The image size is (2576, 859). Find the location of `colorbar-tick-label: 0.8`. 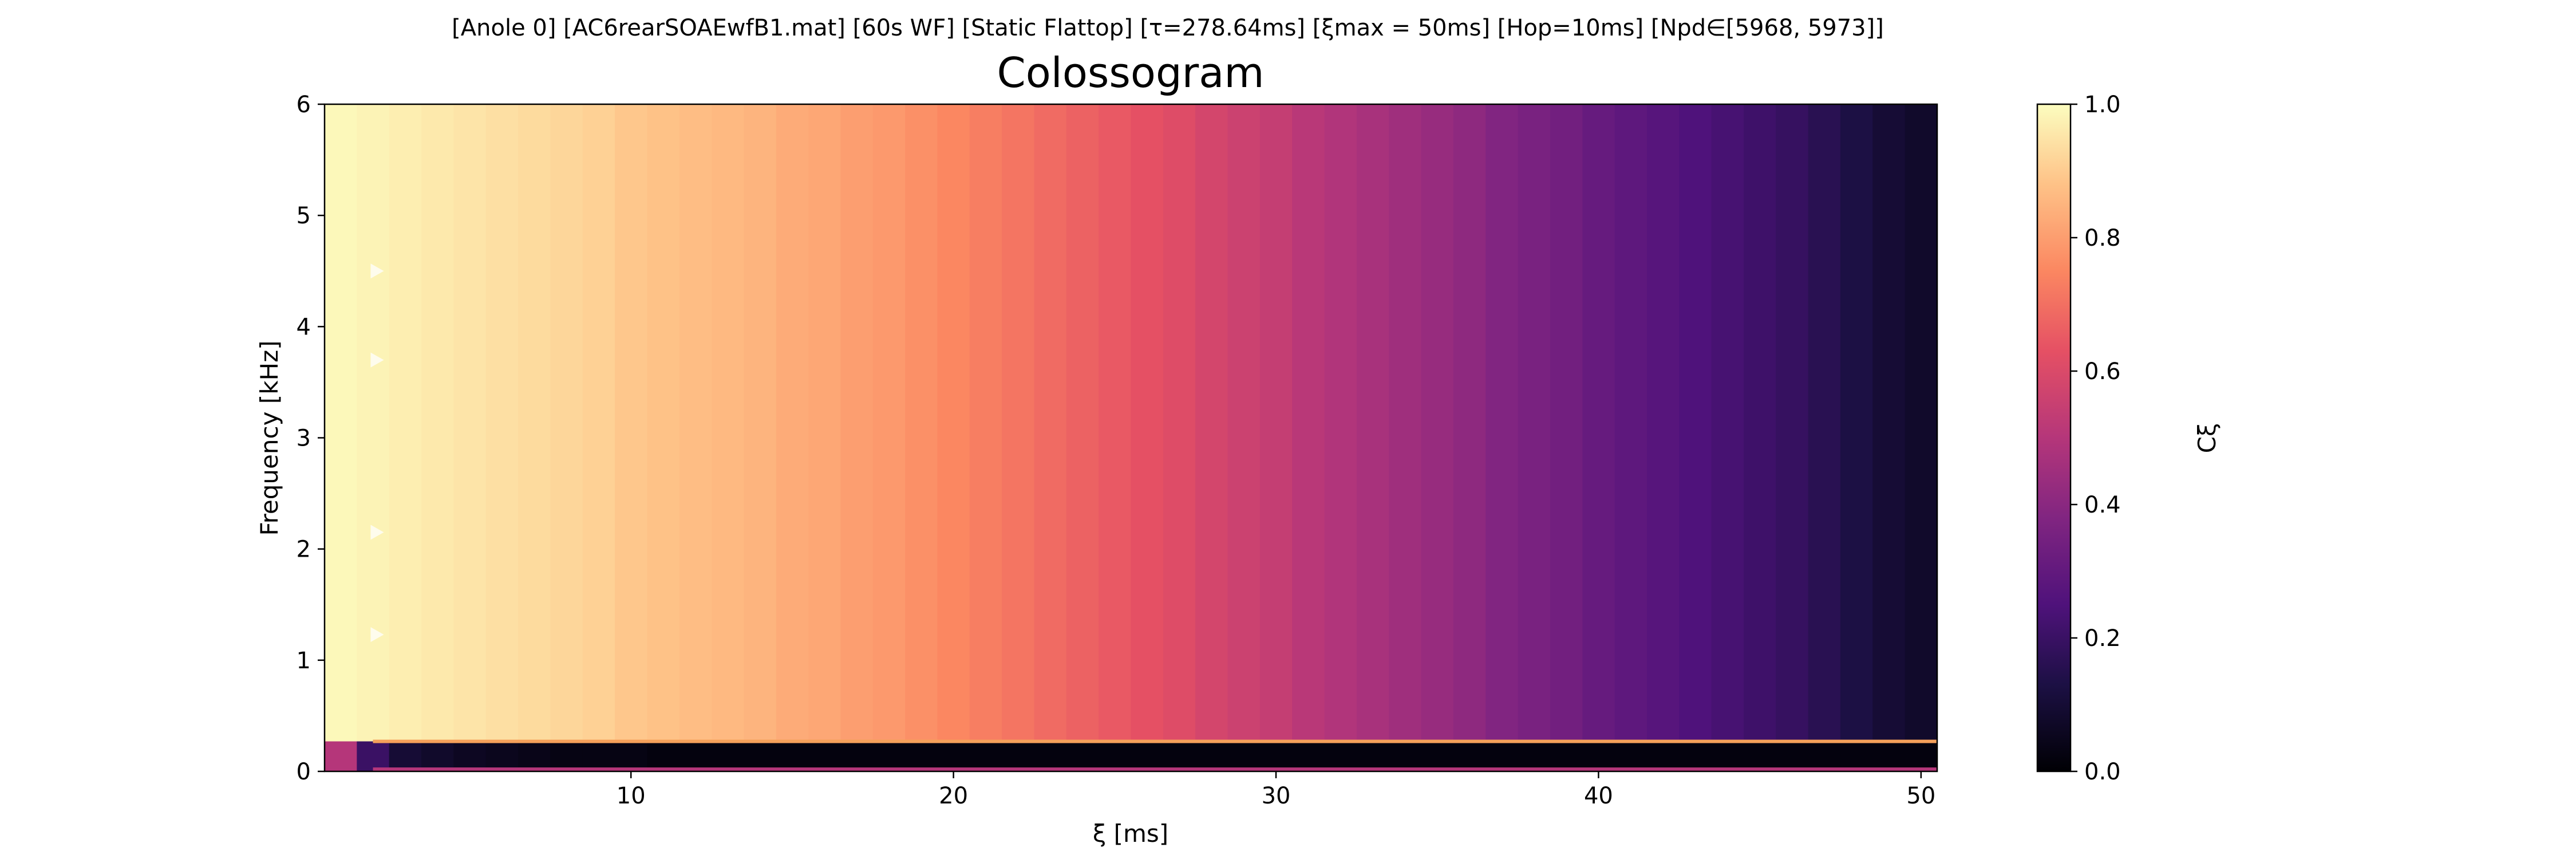

colorbar-tick-label: 0.8 is located at coordinates (2102, 238).